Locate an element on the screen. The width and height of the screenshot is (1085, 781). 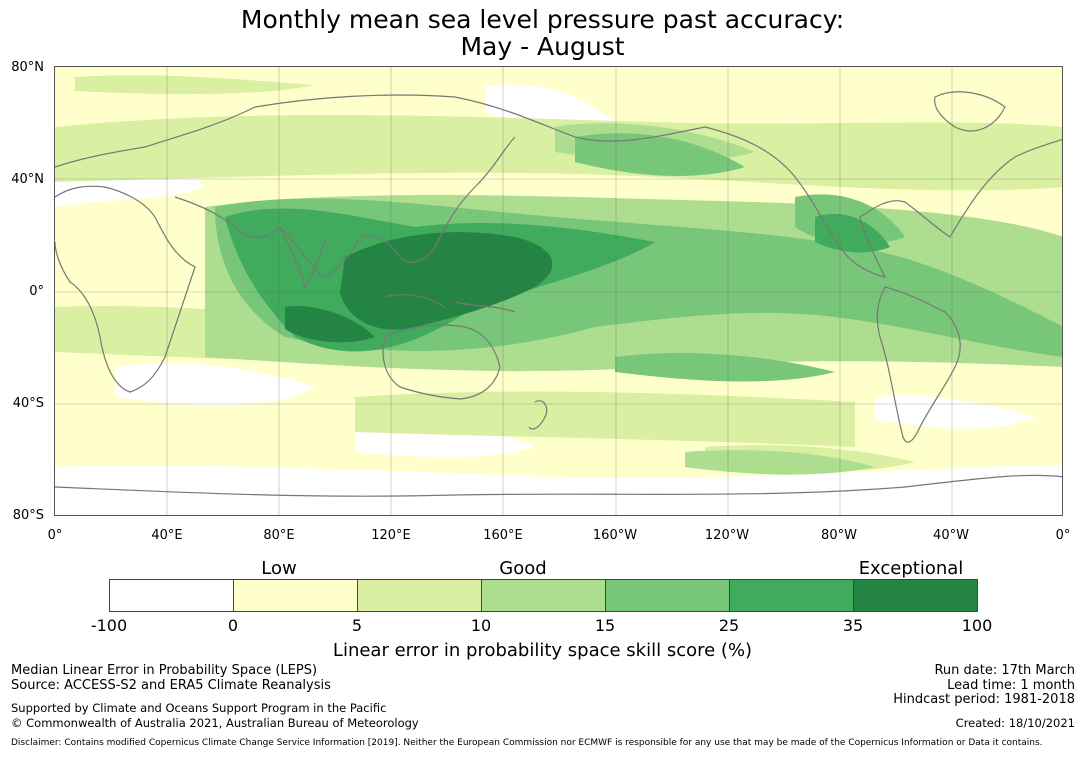
skill-35-100-regions is located at coordinates (419, 287).